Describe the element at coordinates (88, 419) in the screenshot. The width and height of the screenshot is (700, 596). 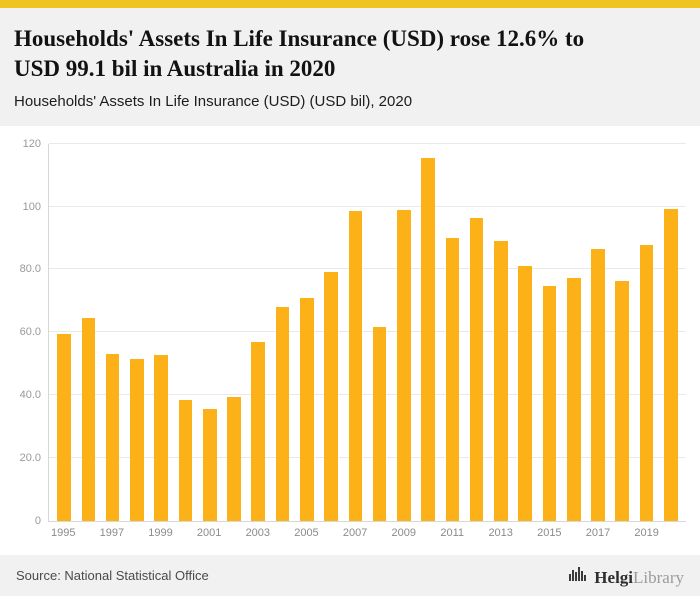
I see `bar-1996` at that location.